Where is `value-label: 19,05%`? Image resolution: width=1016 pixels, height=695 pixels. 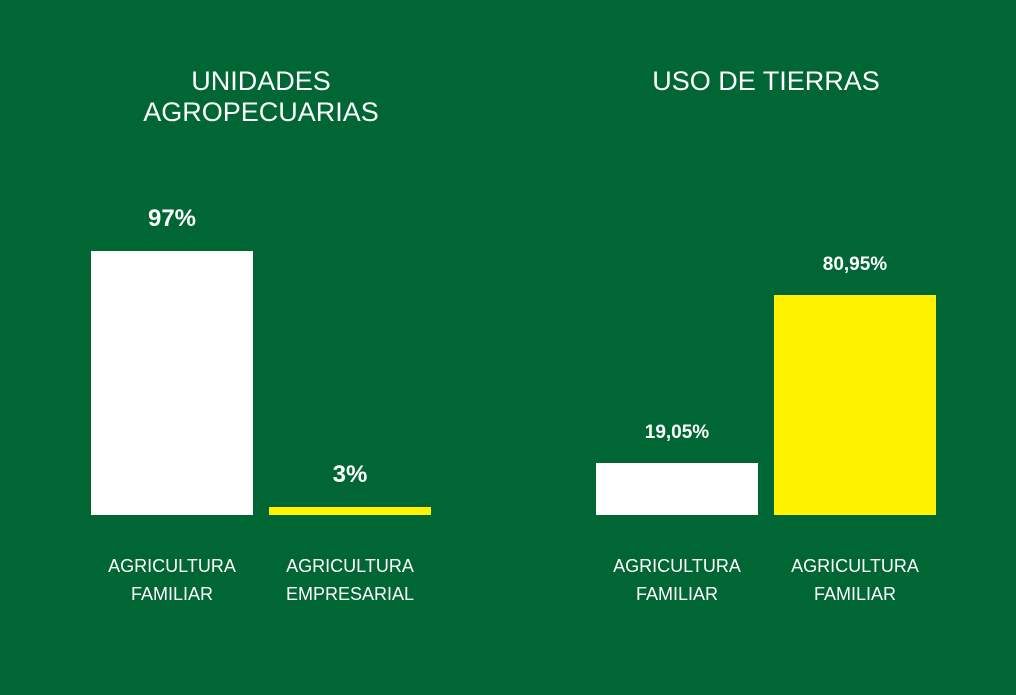
value-label: 19,05% is located at coordinates (677, 433).